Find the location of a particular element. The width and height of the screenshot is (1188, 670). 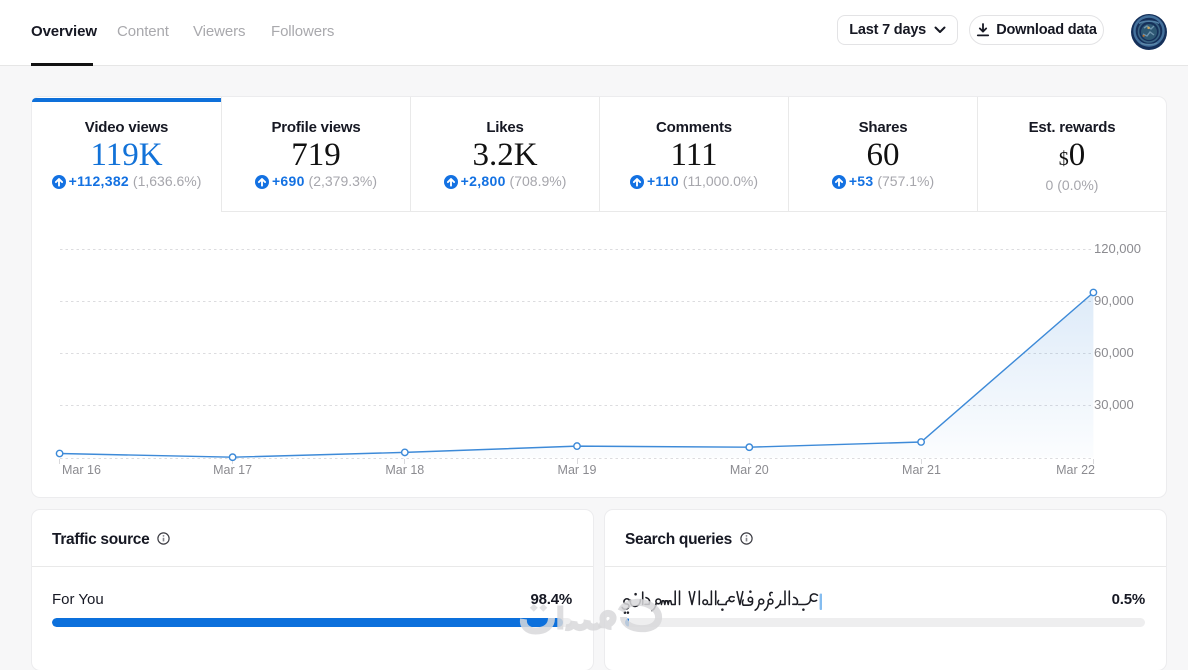

svg-text: 60,000 is located at coordinates (1114, 352).